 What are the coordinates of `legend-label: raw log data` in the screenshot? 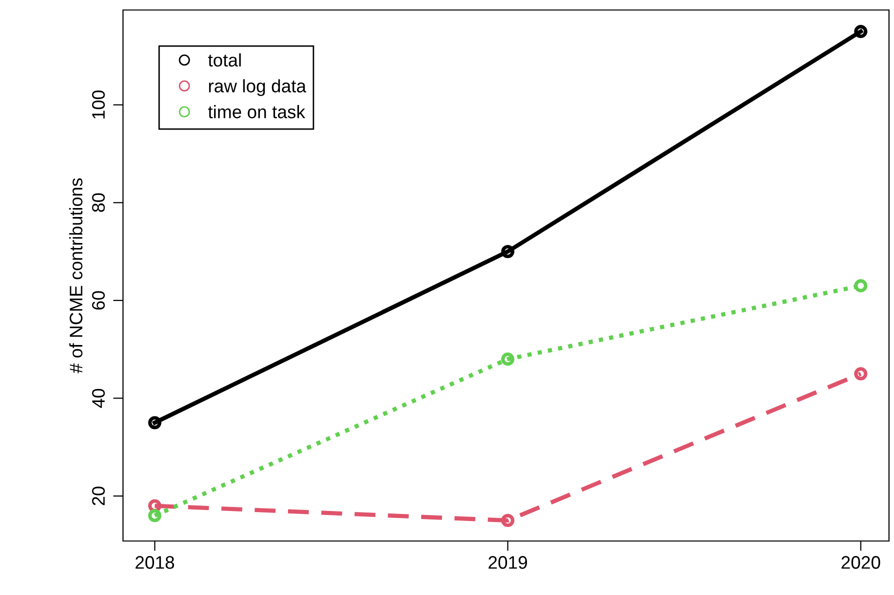 It's located at (257, 87).